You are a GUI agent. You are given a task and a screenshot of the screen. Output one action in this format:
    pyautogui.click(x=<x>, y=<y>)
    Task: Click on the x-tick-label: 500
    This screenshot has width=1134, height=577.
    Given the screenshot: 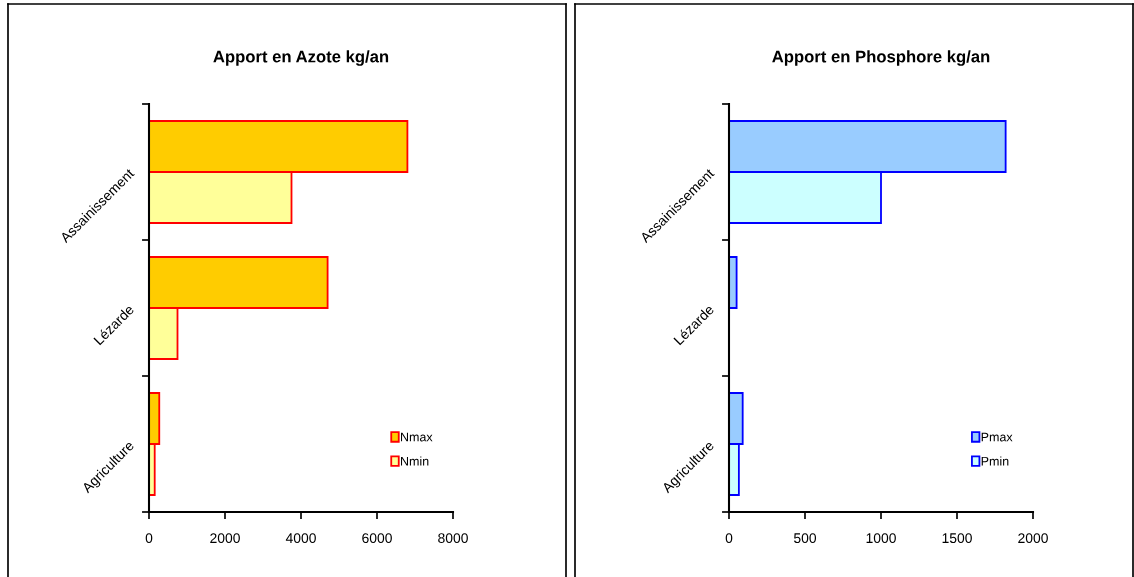 What is the action you would take?
    pyautogui.click(x=805, y=538)
    